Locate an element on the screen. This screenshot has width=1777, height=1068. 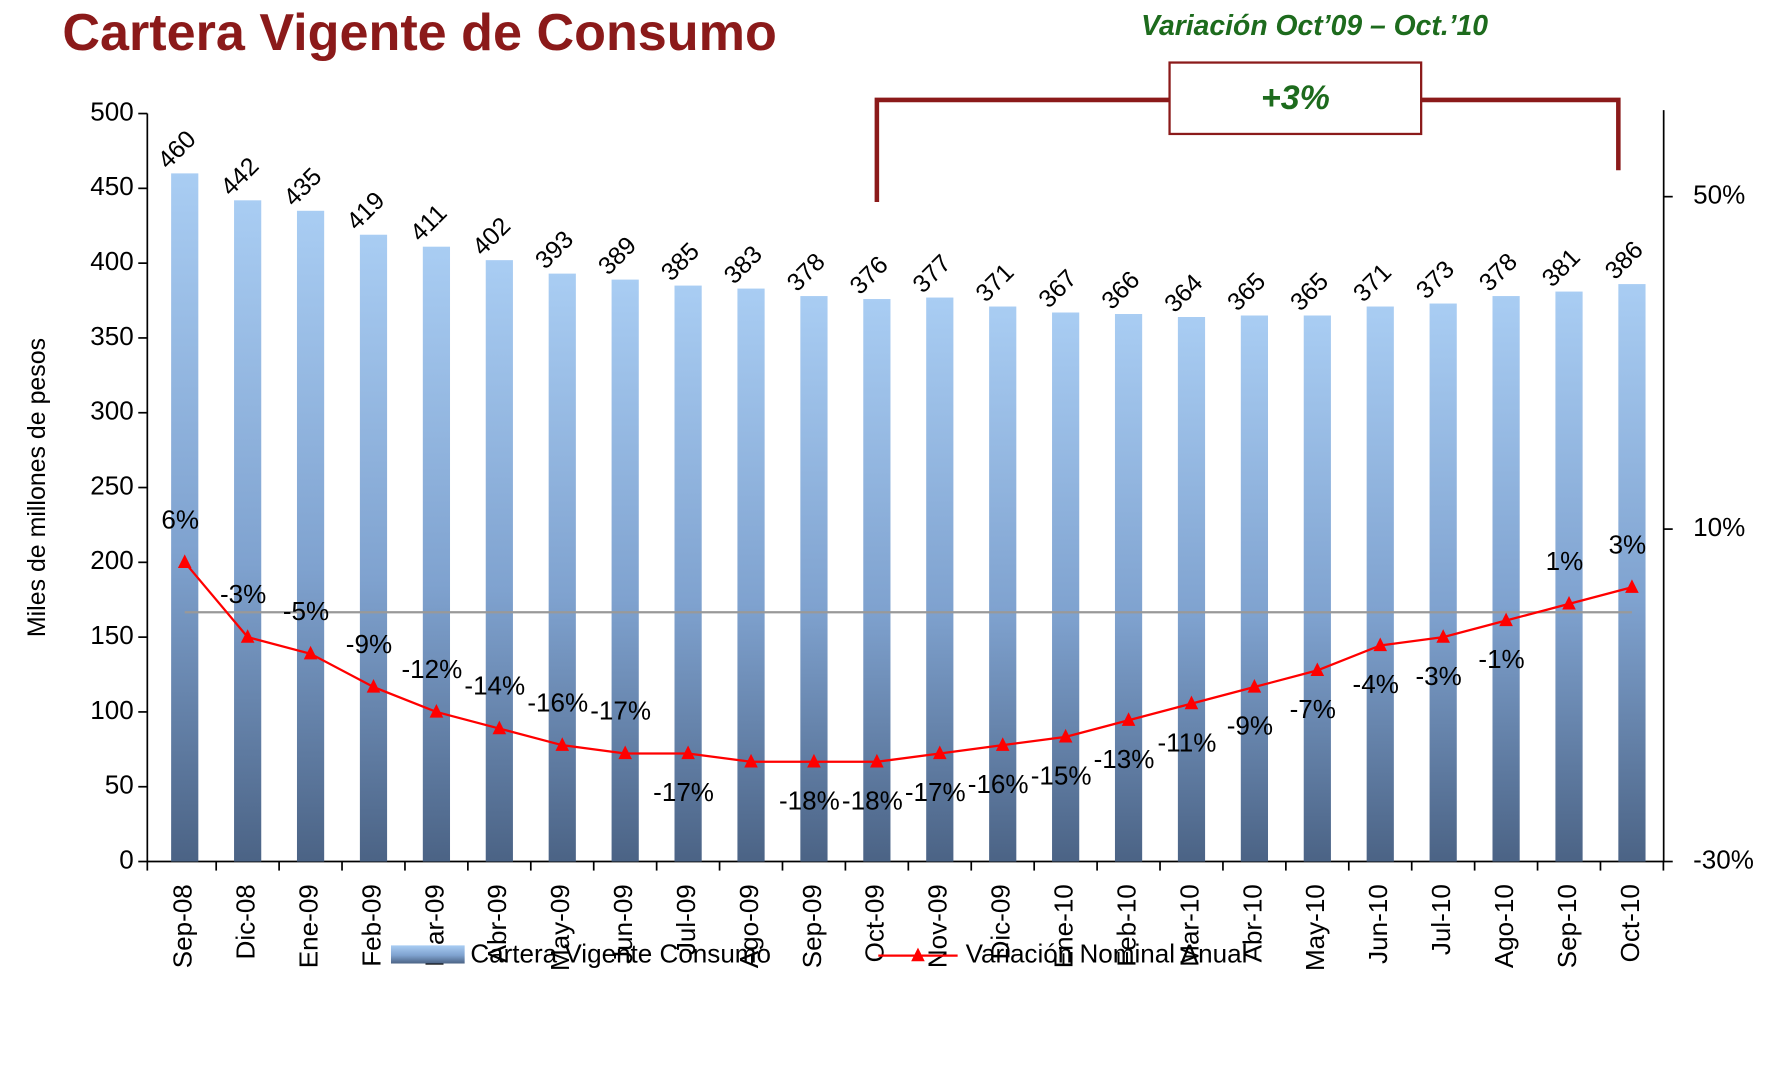
line-value-label: -1% is located at coordinates (1501, 659).